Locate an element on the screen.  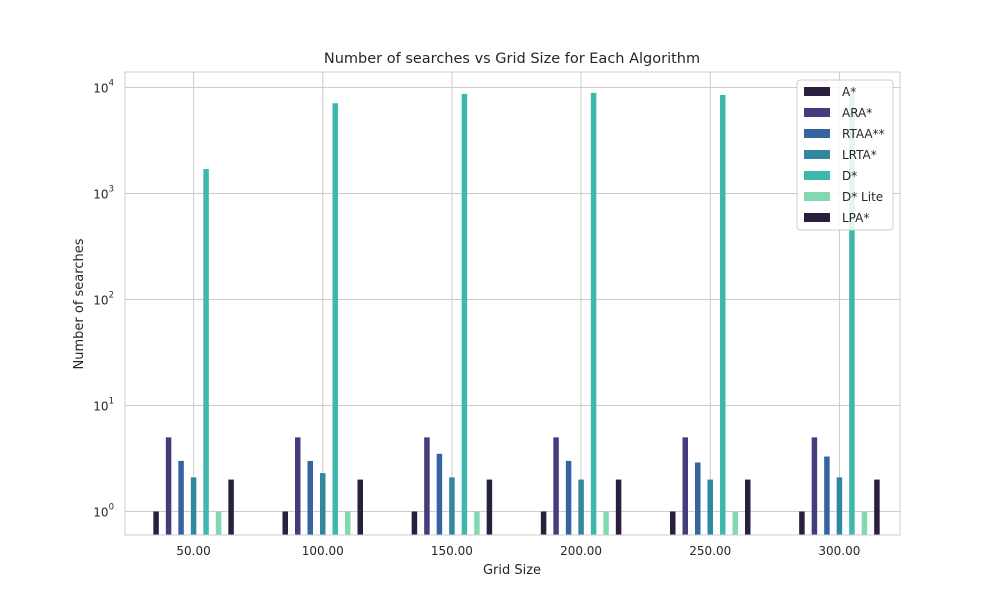
y-tick-label: 10² is located at coordinates (103, 298).